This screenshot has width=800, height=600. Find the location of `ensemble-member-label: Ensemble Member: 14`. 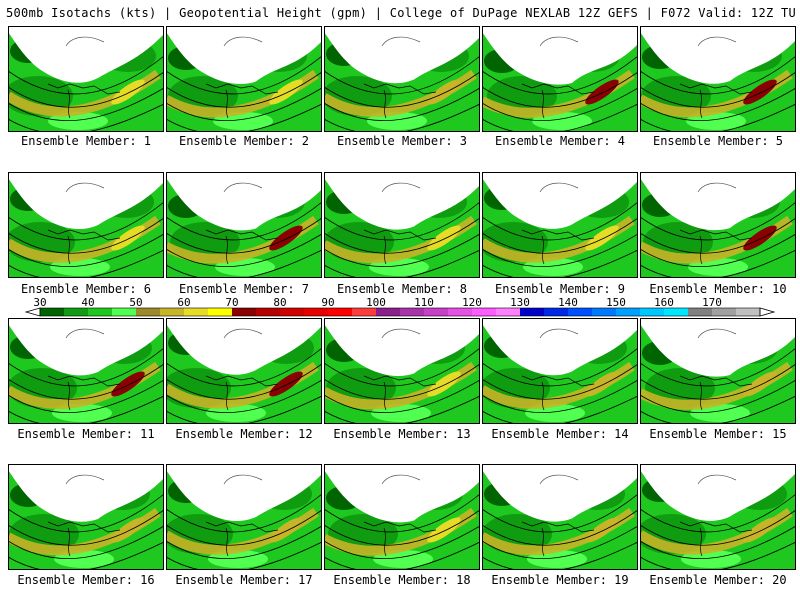

ensemble-member-label: Ensemble Member: 14 is located at coordinates (560, 434).